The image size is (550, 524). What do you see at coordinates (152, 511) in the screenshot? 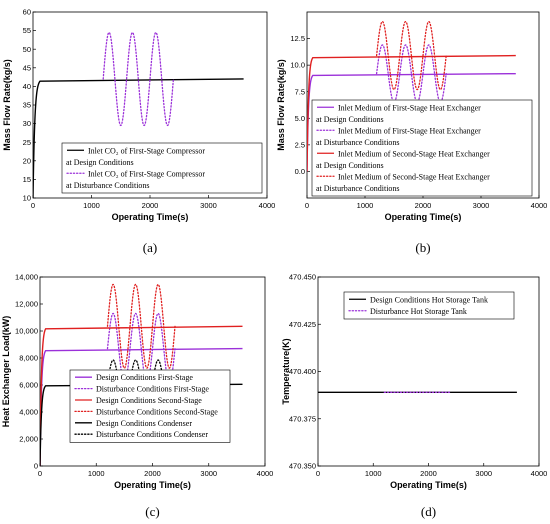
I see `panel-caption: (c)` at bounding box center [152, 511].